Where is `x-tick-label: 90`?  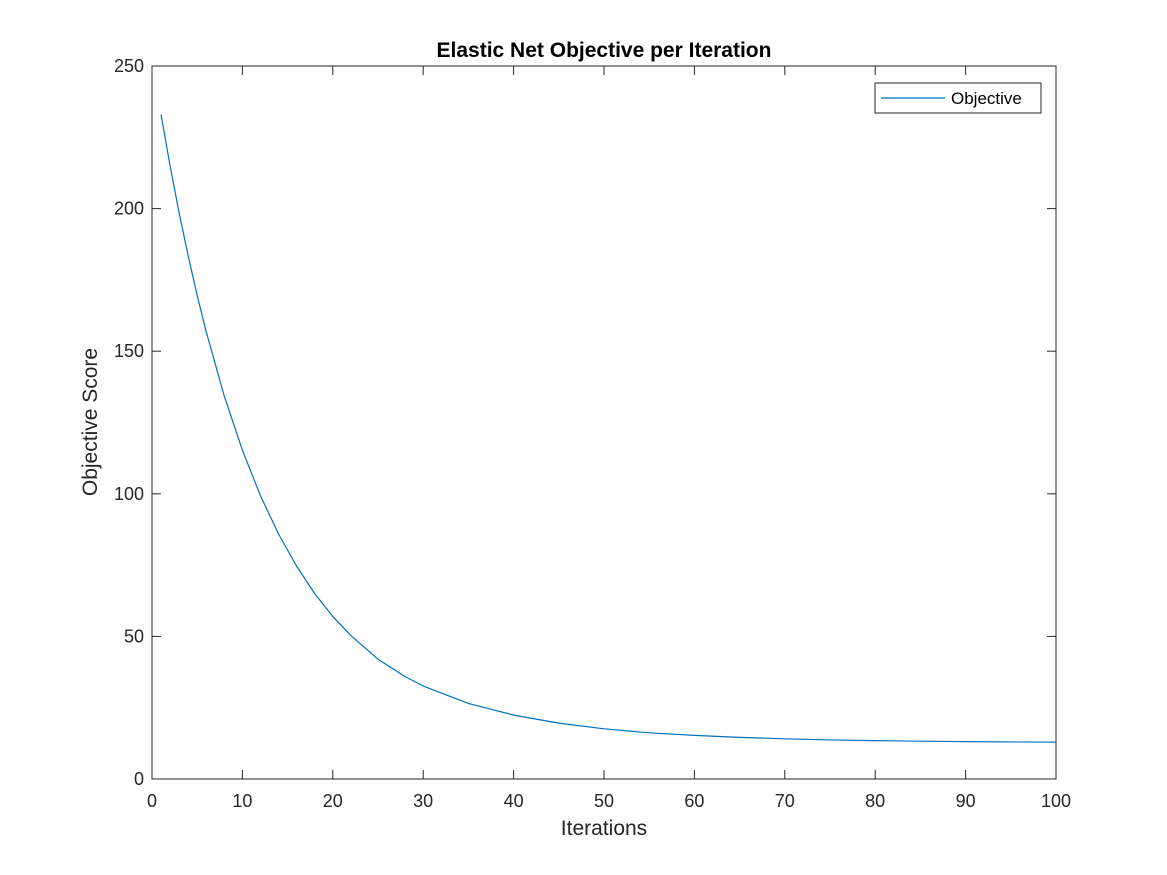
x-tick-label: 90 is located at coordinates (966, 801).